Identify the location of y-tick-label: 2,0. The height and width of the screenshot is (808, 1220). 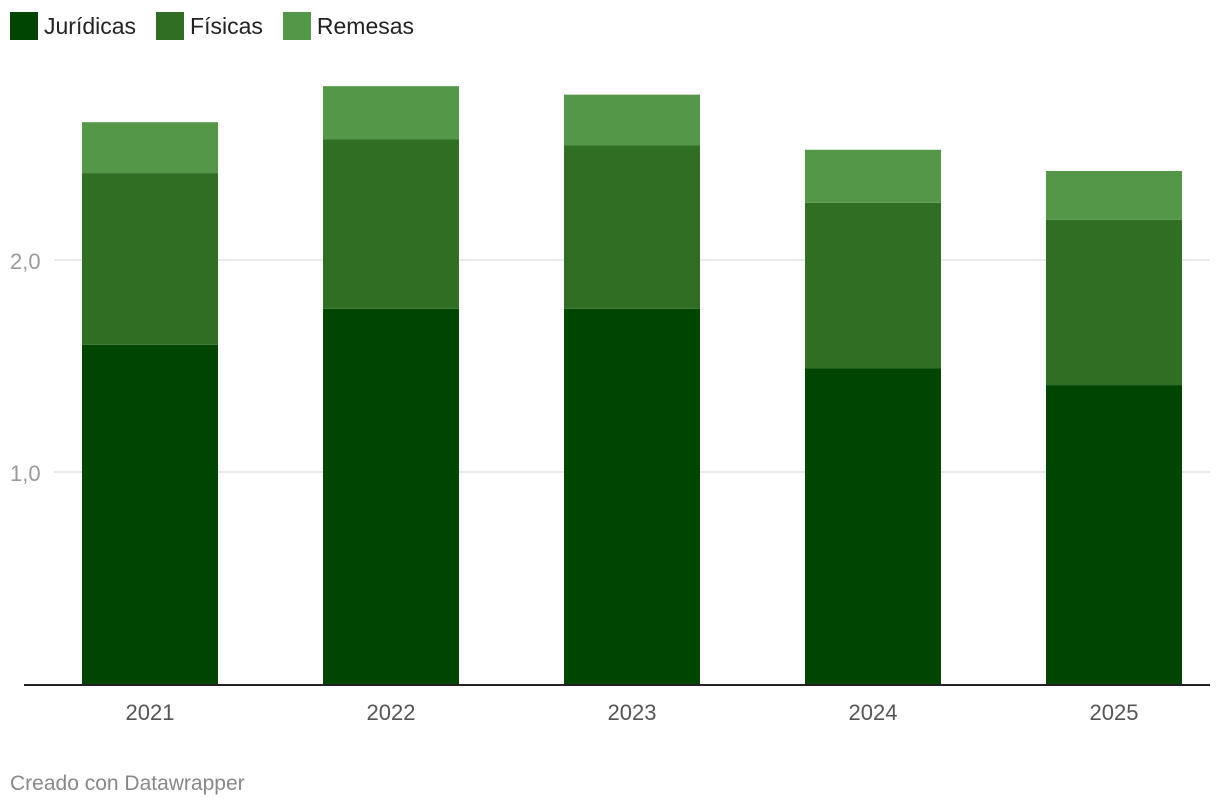
(25, 261).